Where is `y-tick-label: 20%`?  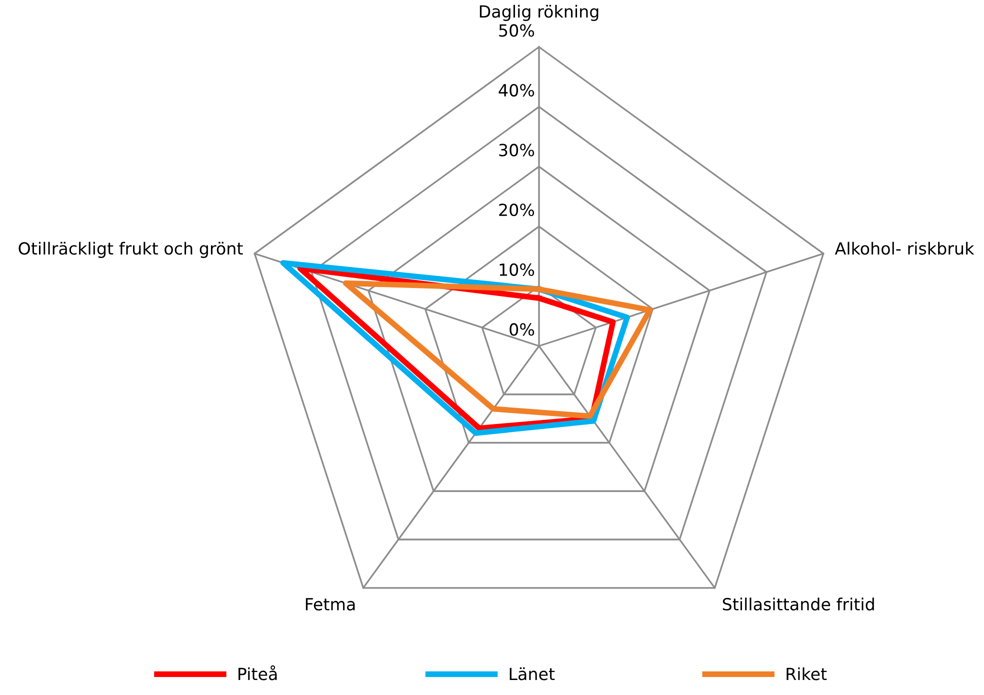 y-tick-label: 20% is located at coordinates (516, 210).